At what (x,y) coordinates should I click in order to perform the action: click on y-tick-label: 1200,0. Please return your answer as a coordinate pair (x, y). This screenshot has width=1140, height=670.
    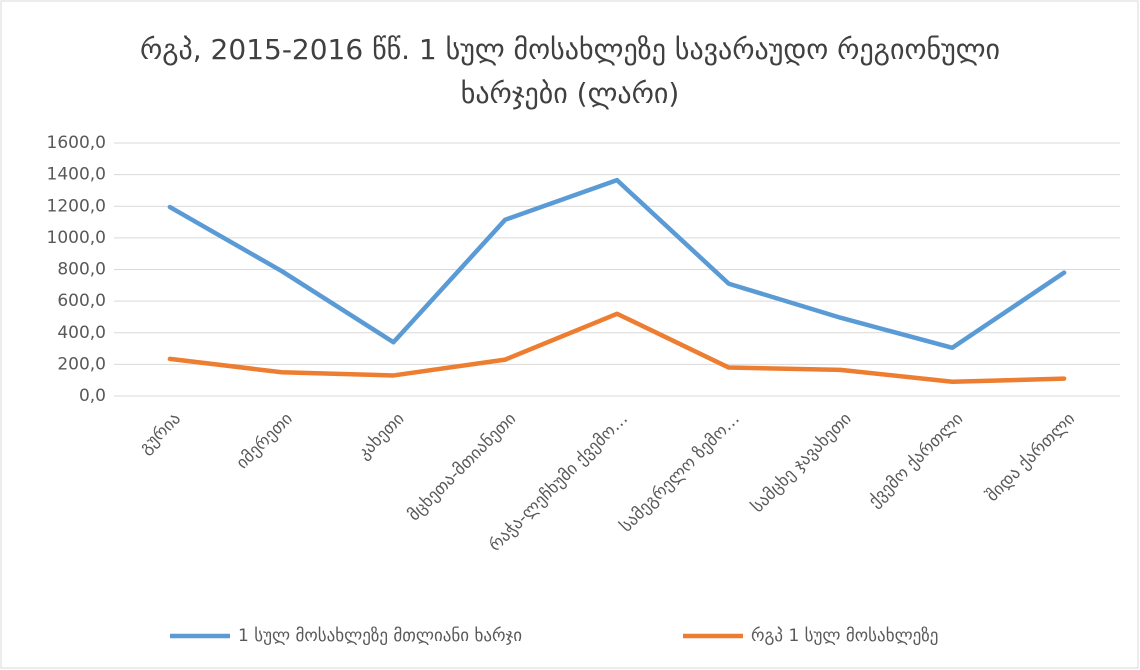
    Looking at the image, I should click on (76, 206).